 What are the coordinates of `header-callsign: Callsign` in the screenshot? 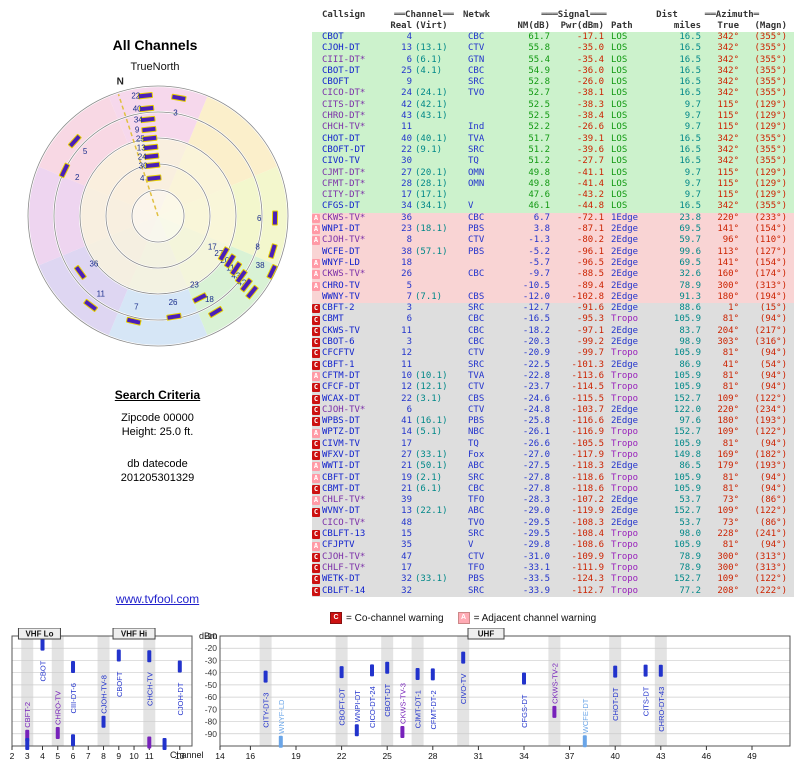 It's located at (344, 14).